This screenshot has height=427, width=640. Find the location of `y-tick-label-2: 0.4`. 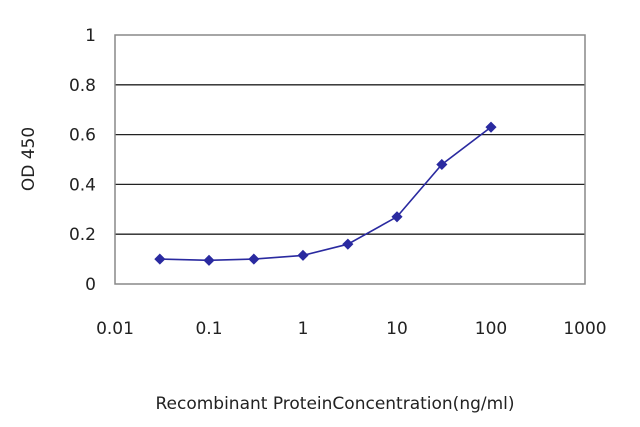

y-tick-label-2: 0.4 is located at coordinates (82, 185).